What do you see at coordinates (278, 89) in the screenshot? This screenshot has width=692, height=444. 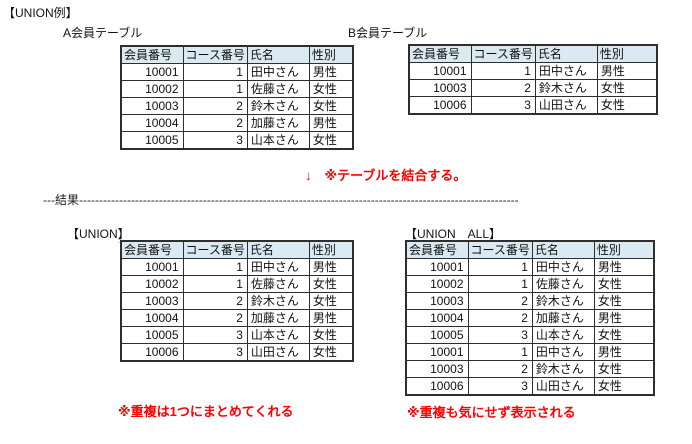 I see `table-cell: 佐藤さん` at bounding box center [278, 89].